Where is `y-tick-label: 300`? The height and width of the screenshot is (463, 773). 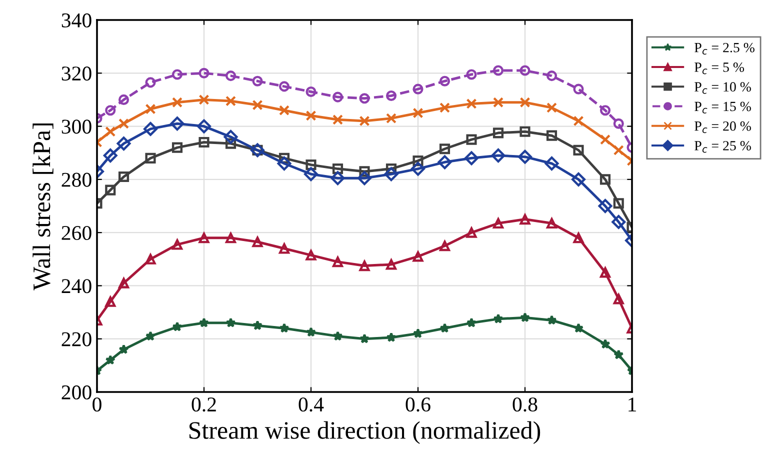
y-tick-label: 300 is located at coordinates (77, 127).